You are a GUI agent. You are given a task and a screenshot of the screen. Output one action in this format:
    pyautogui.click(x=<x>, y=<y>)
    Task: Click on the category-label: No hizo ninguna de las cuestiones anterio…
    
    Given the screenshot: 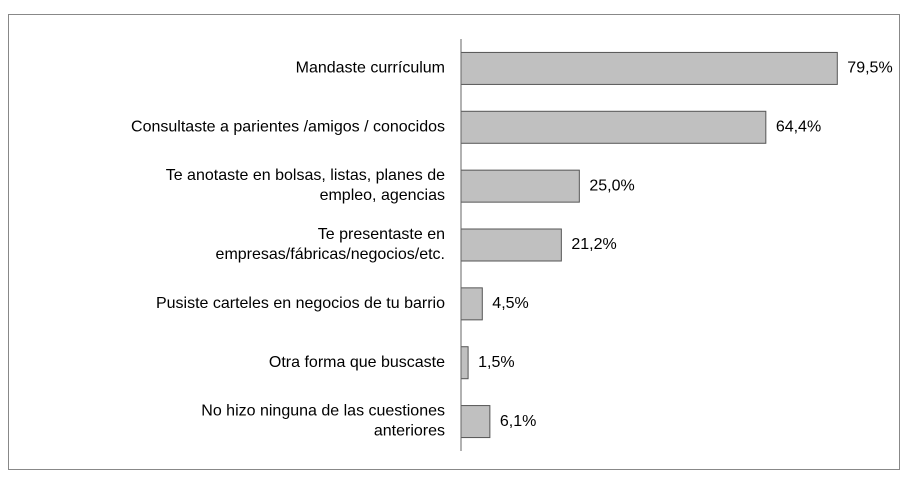 What is the action you would take?
    pyautogui.click(x=323, y=421)
    